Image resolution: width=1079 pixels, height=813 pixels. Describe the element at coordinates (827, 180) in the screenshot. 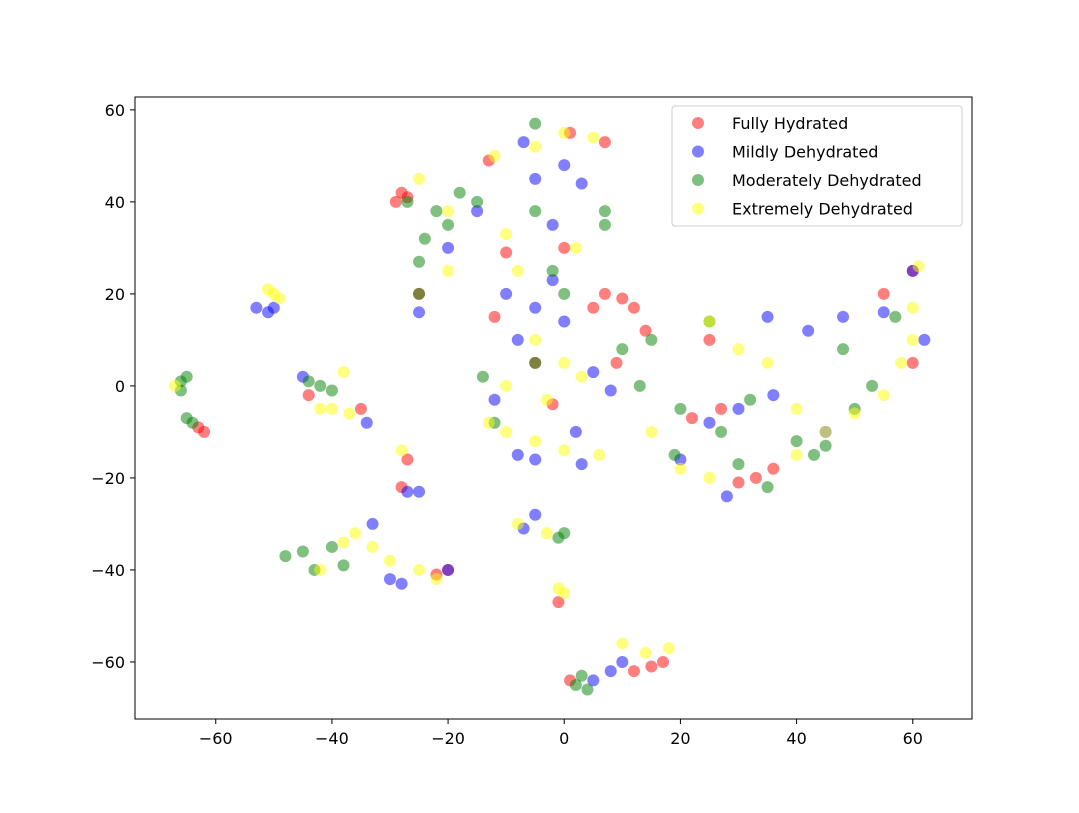

I see `legend-label: Moderately Dehydrated` at that location.